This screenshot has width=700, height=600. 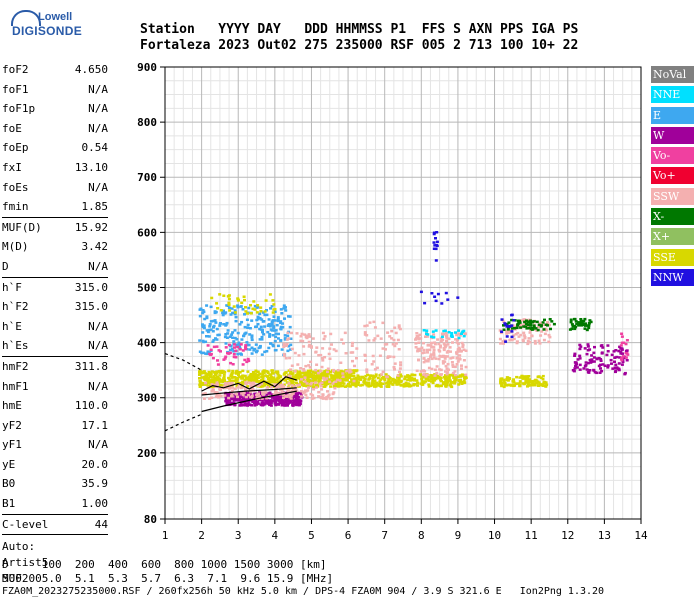 What do you see at coordinates (91, 227) in the screenshot?
I see `param-value: 15.92` at bounding box center [91, 227].